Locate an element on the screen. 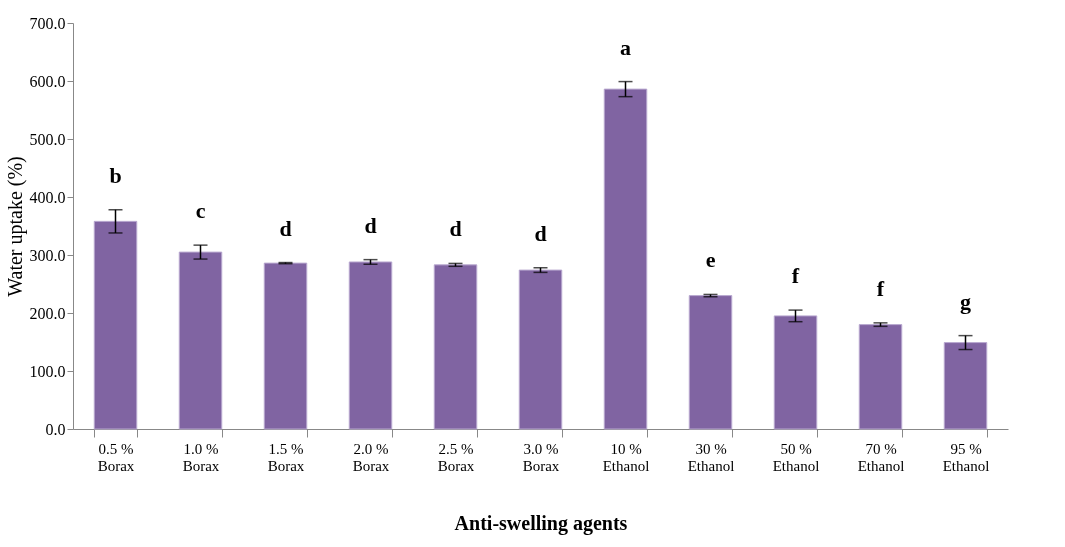 The image size is (1065, 547). x-tick-label: 1.5 % Borax is located at coordinates (286, 457).